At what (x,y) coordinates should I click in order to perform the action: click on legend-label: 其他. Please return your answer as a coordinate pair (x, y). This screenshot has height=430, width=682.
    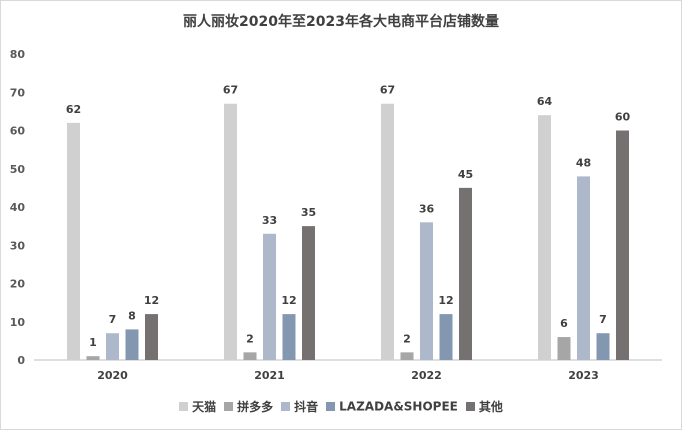
    Looking at the image, I should click on (490, 407).